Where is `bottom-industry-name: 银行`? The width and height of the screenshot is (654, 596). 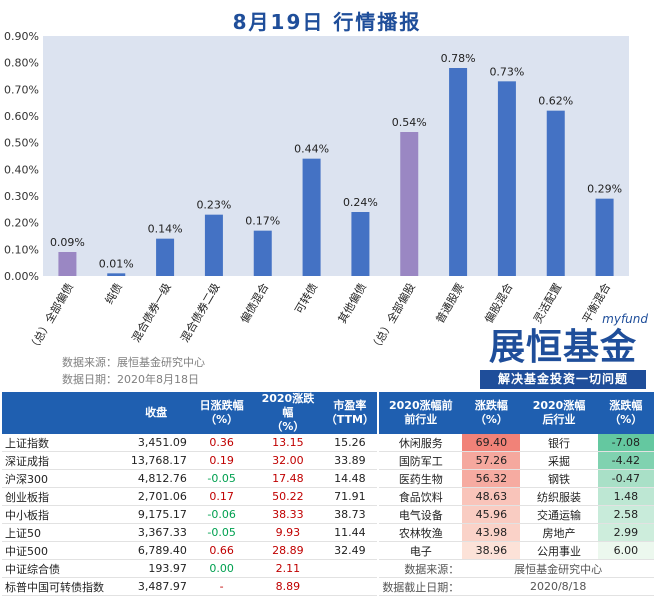
bottom-industry-name: 银行 is located at coordinates (559, 443).